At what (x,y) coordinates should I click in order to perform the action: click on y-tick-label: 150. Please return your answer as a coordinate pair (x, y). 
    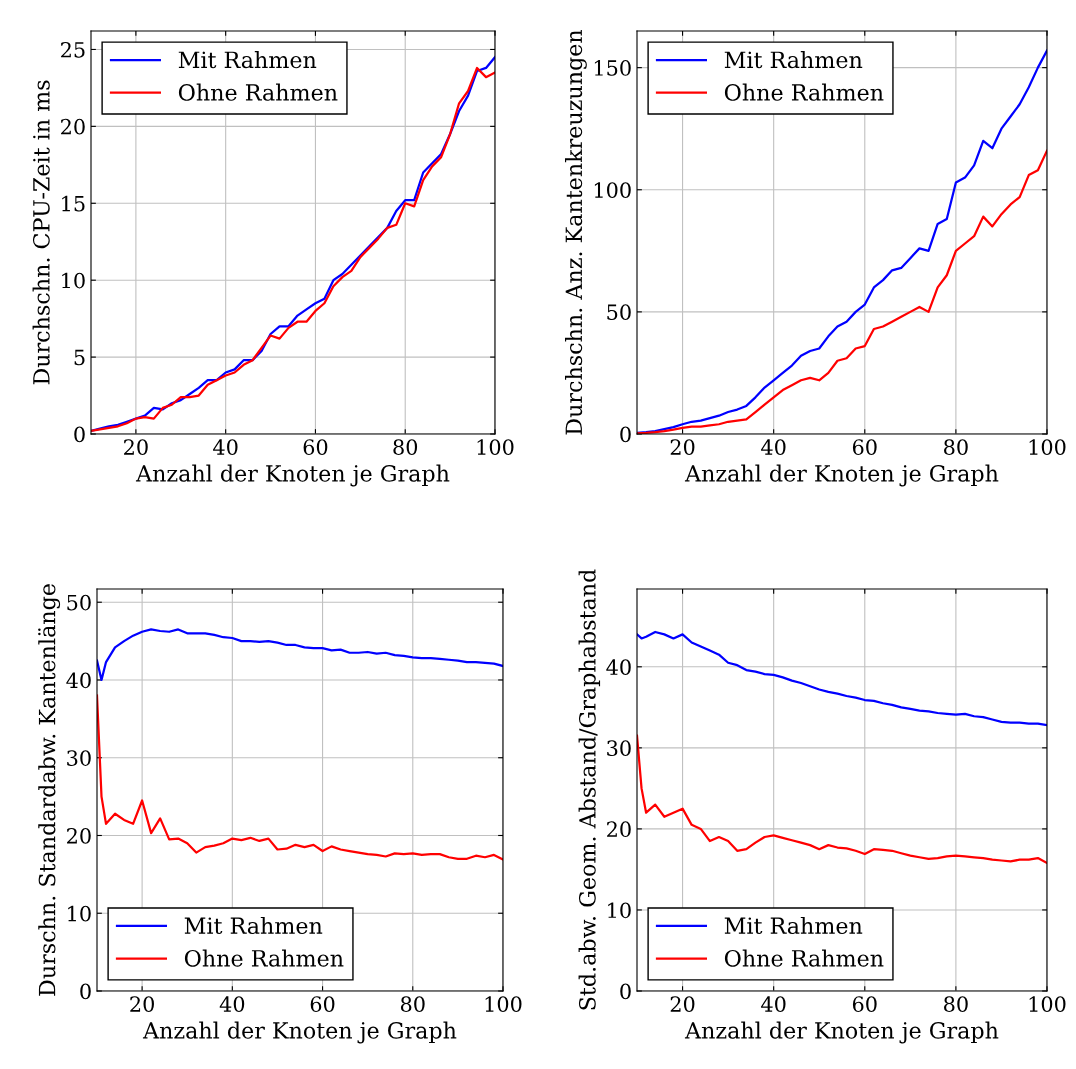
    Looking at the image, I should click on (612, 68).